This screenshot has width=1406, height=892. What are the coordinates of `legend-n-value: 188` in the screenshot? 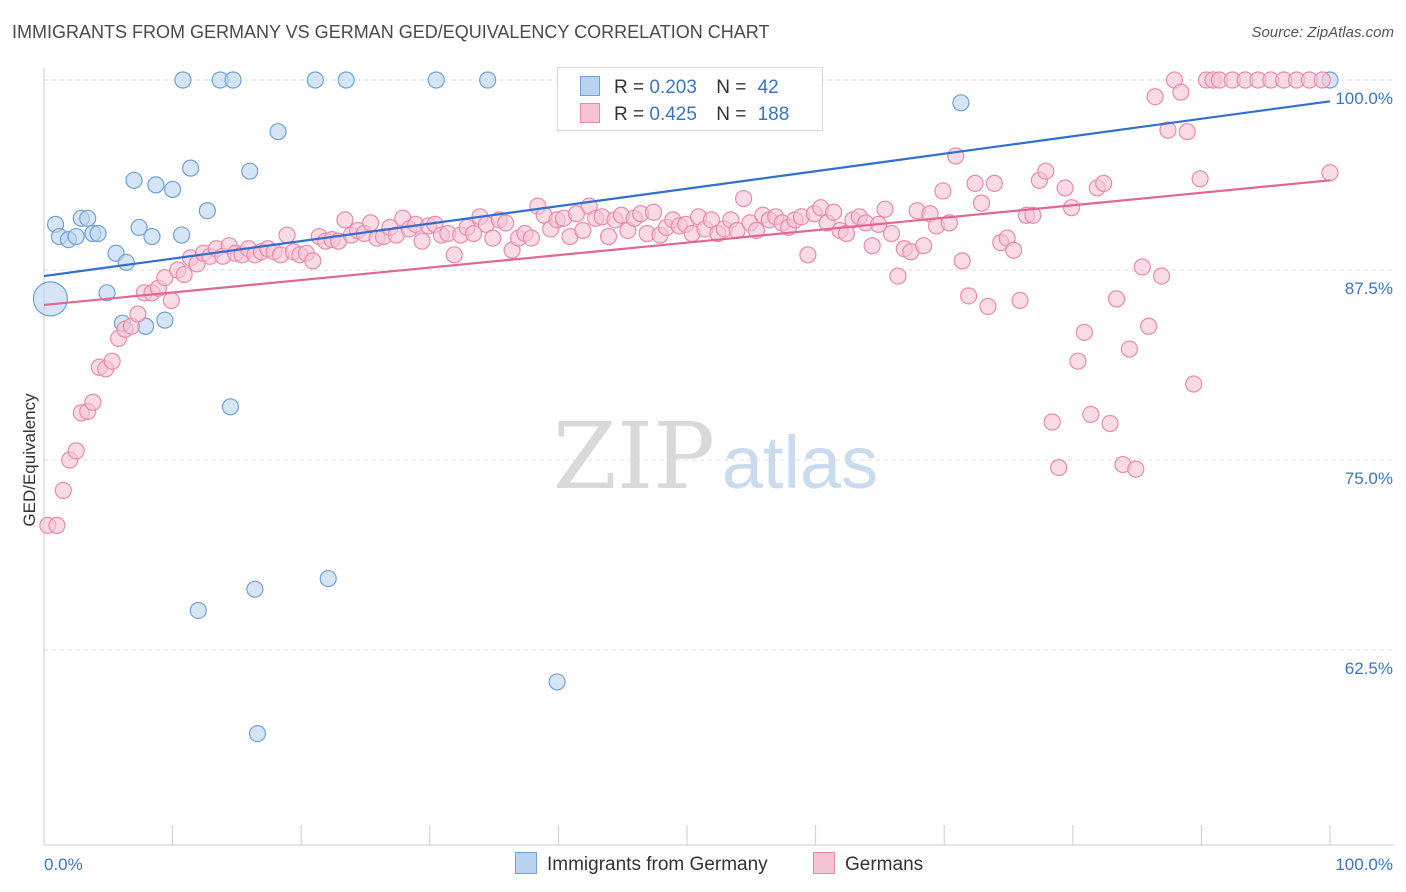 It's located at (773, 114).